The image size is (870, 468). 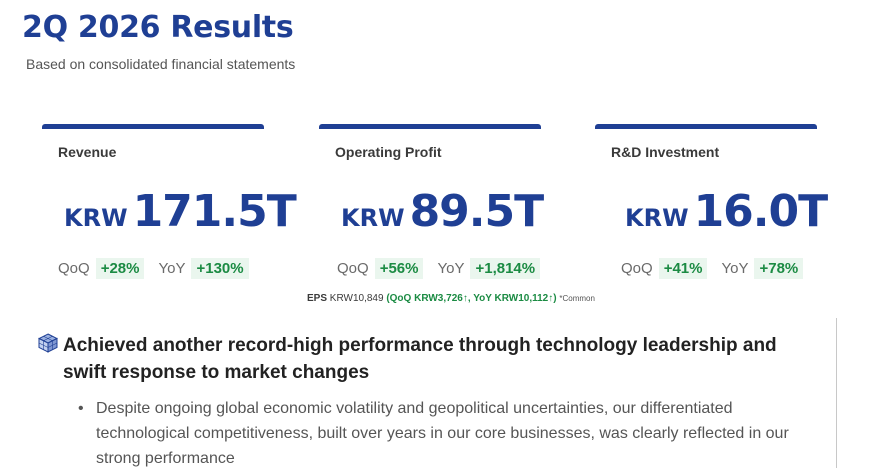 What do you see at coordinates (577, 298) in the screenshot?
I see `eps-note: *Common` at bounding box center [577, 298].